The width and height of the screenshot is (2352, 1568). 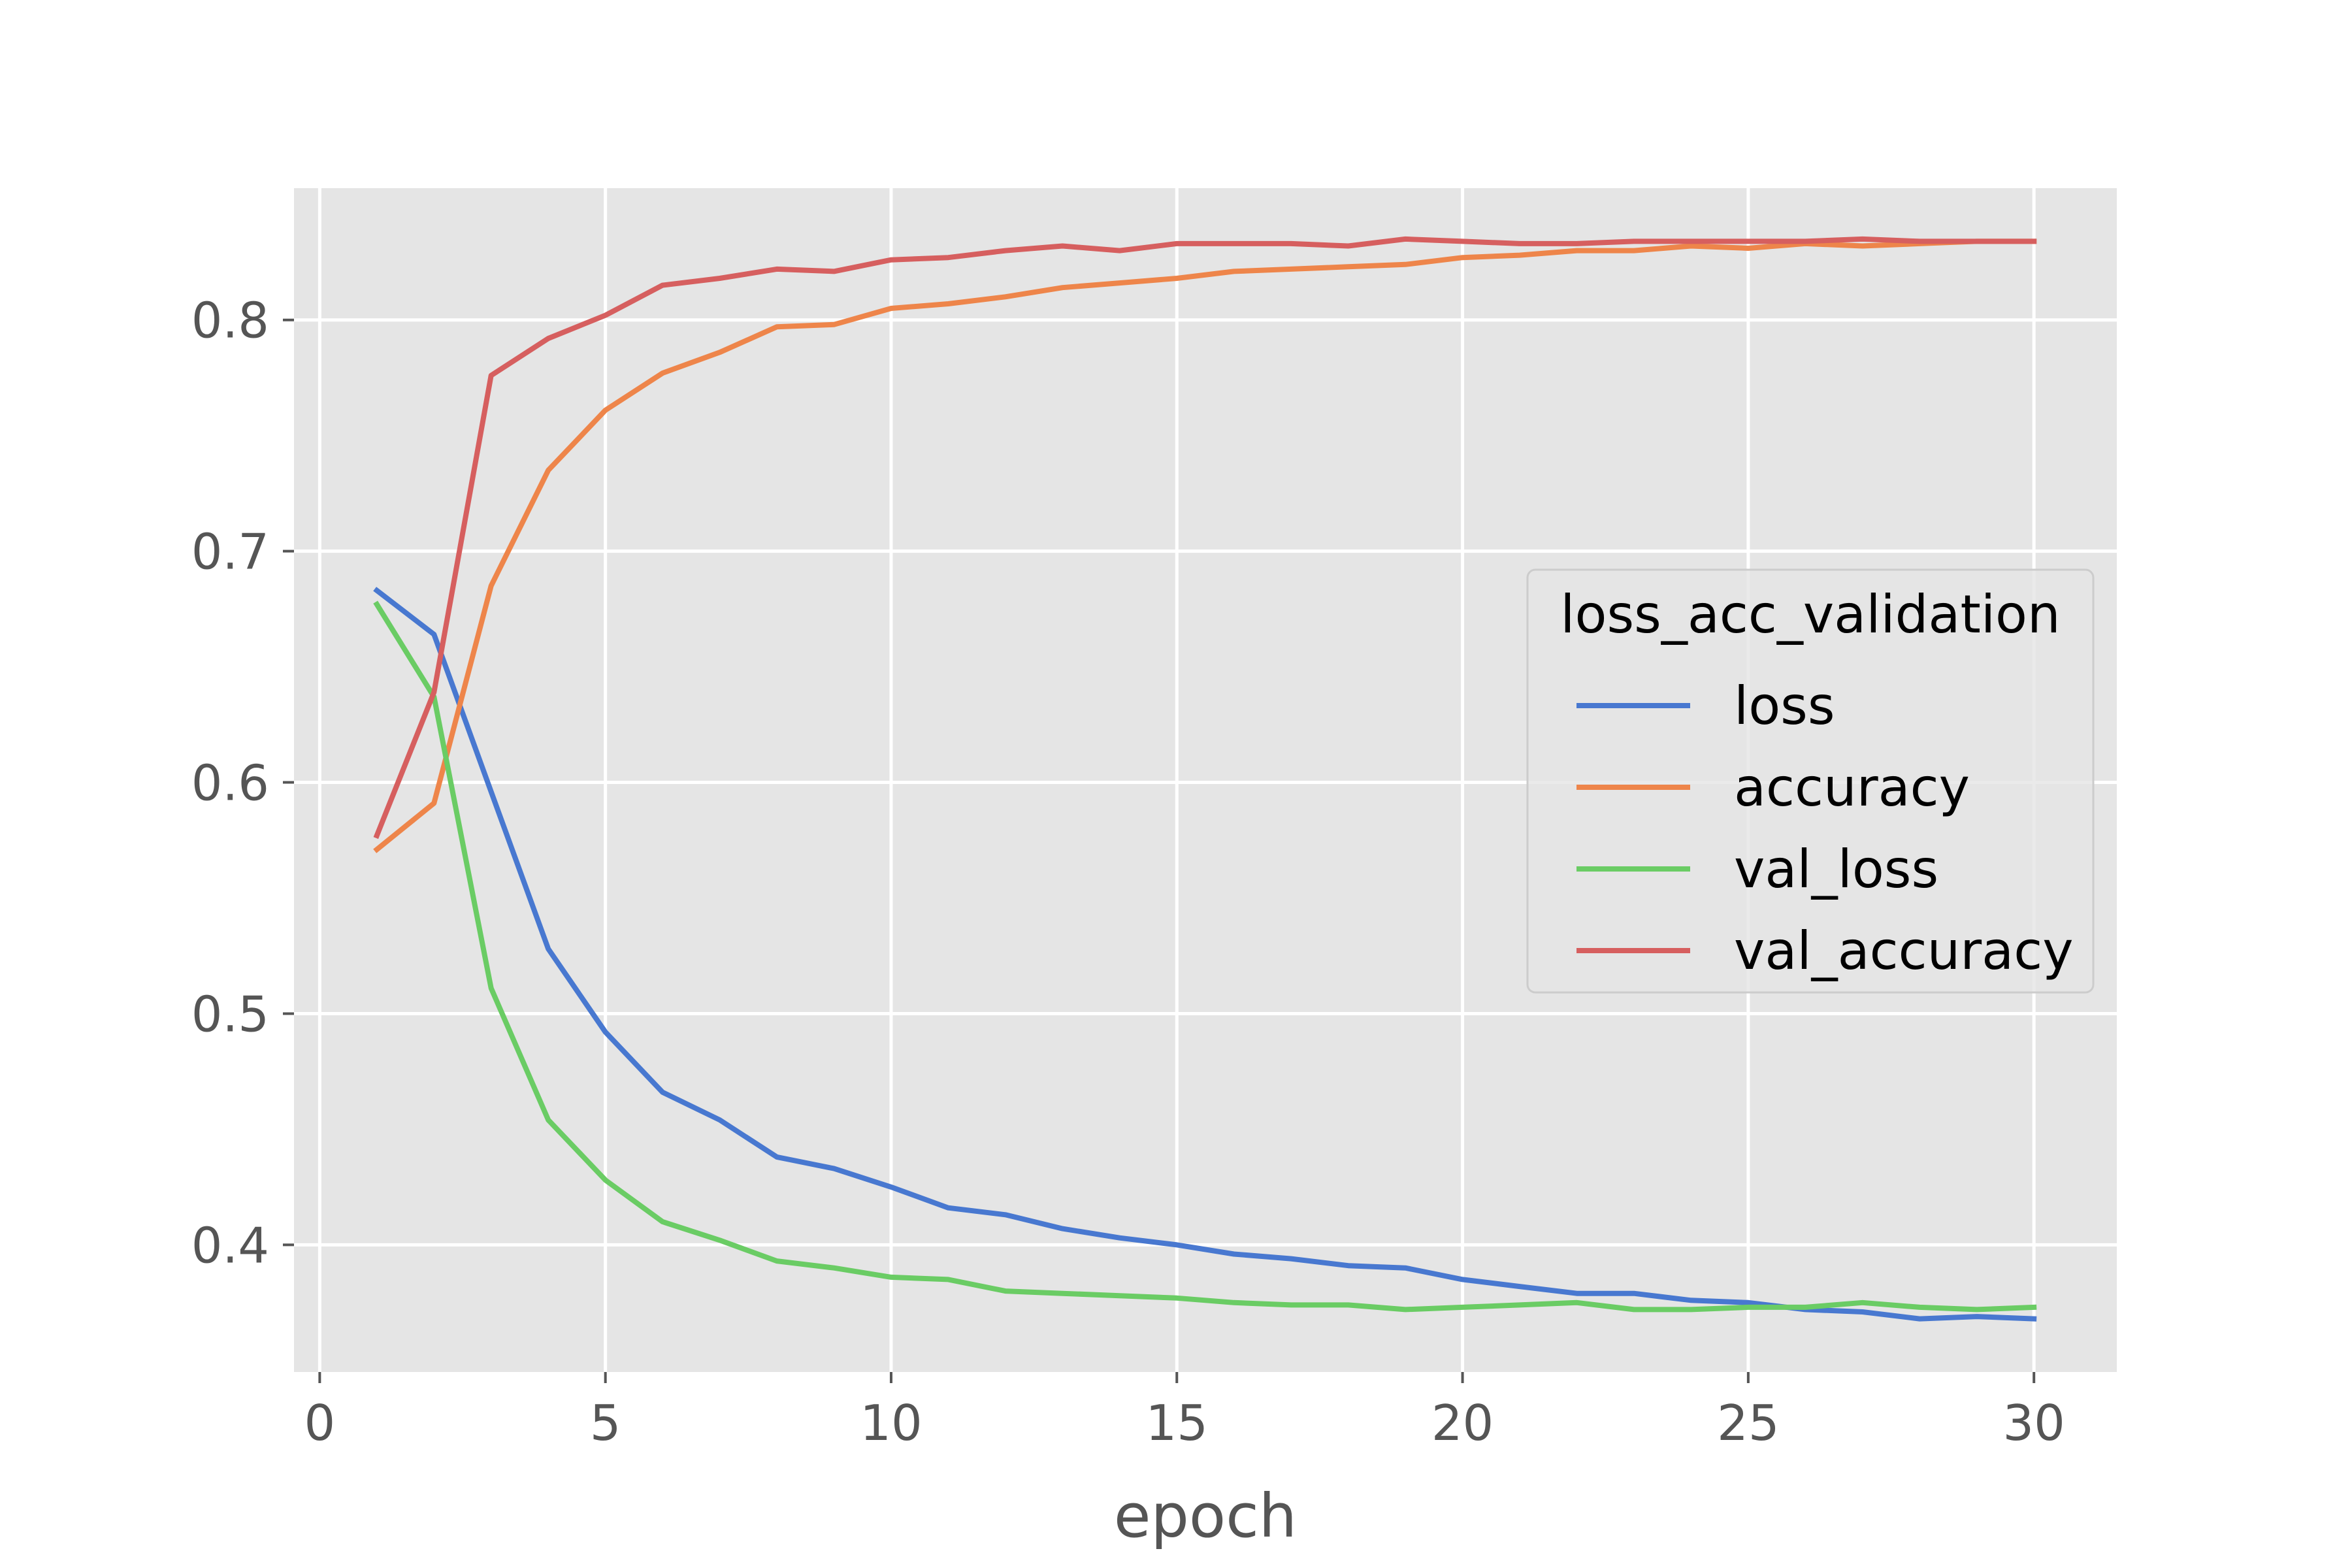 What do you see at coordinates (1784, 706) in the screenshot?
I see `legend-label-loss: loss` at bounding box center [1784, 706].